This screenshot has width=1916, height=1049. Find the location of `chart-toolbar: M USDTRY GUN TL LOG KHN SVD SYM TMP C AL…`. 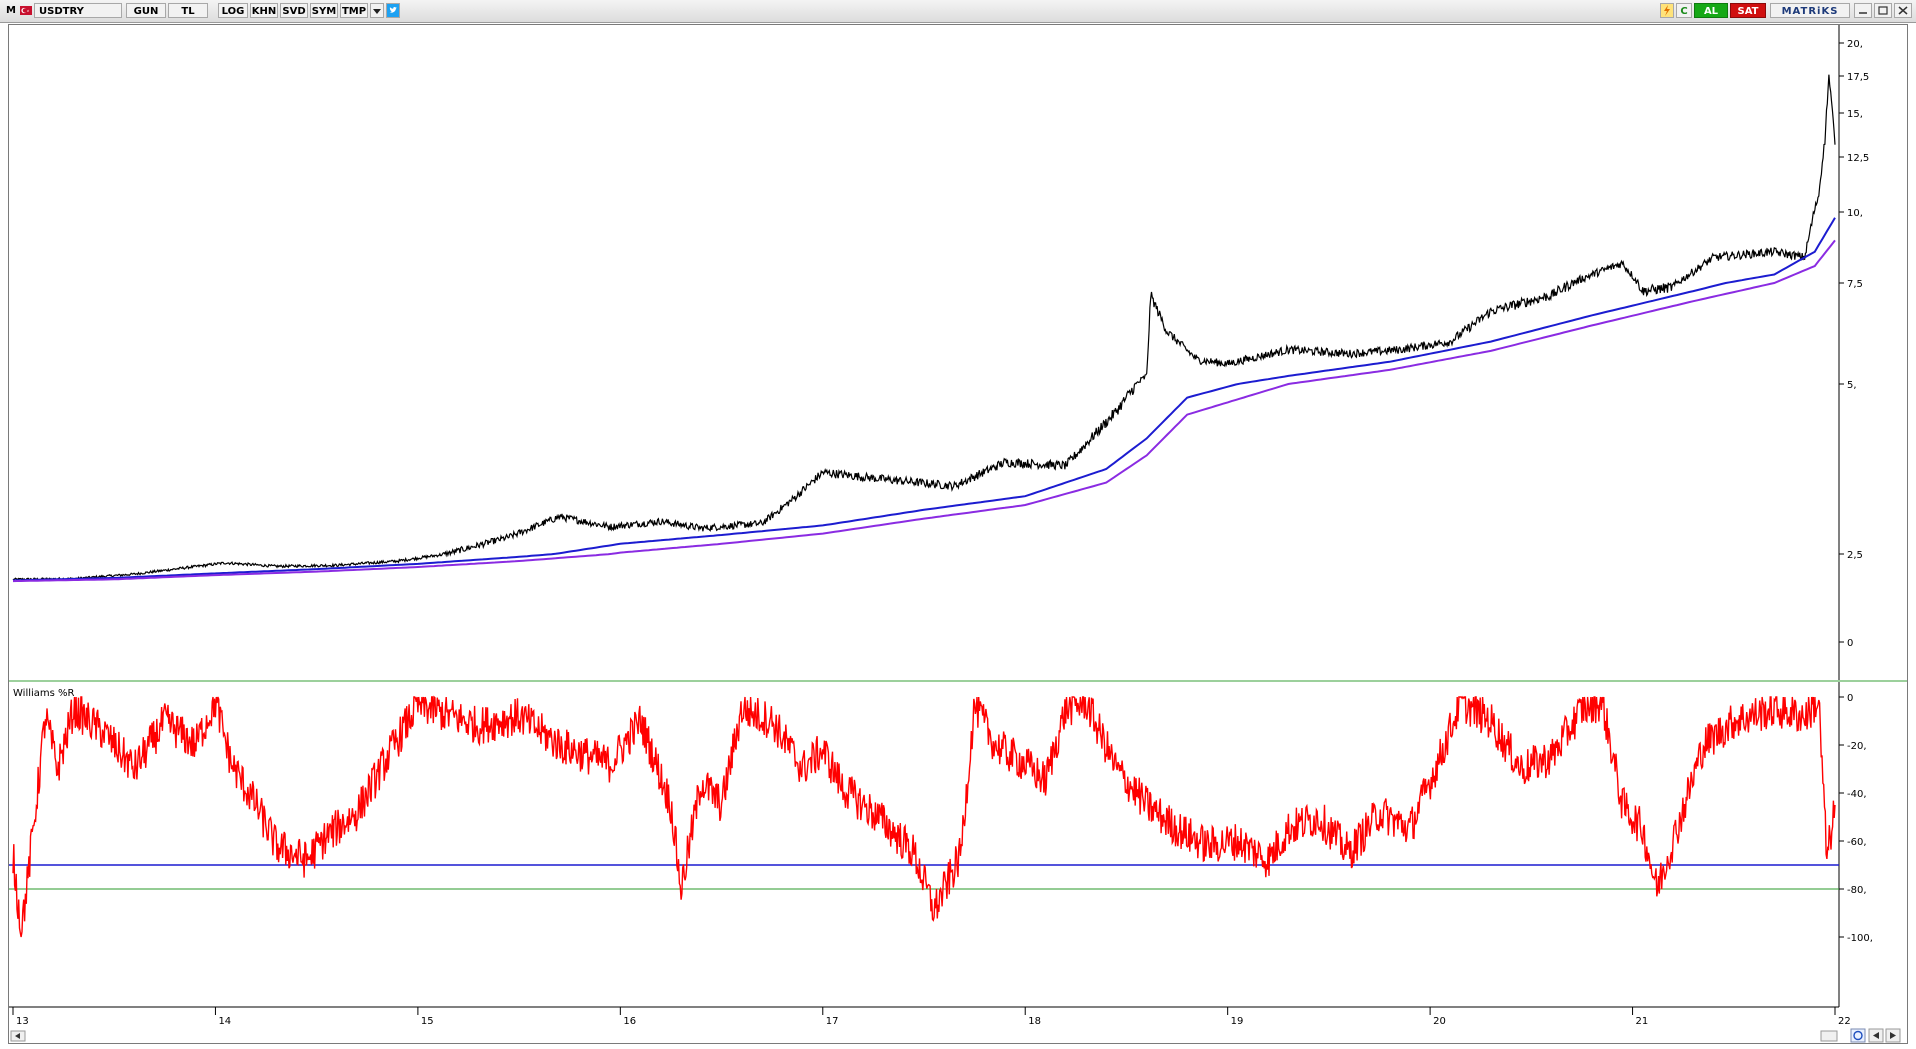

chart-toolbar: M USDTRY GUN TL LOG KHN SVD SYM TMP C AL… is located at coordinates (958, 11).